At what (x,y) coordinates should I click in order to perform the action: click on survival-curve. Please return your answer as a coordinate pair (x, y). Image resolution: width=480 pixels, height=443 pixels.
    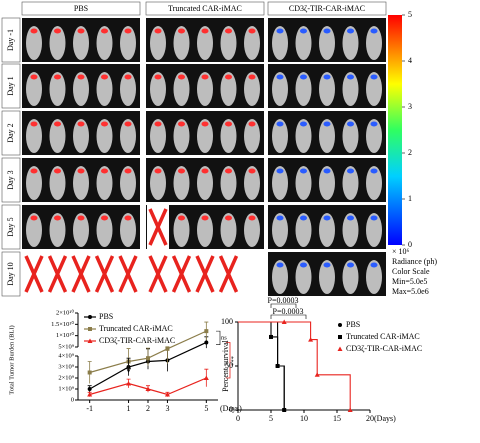
    Looking at the image, I should click on (294, 365).